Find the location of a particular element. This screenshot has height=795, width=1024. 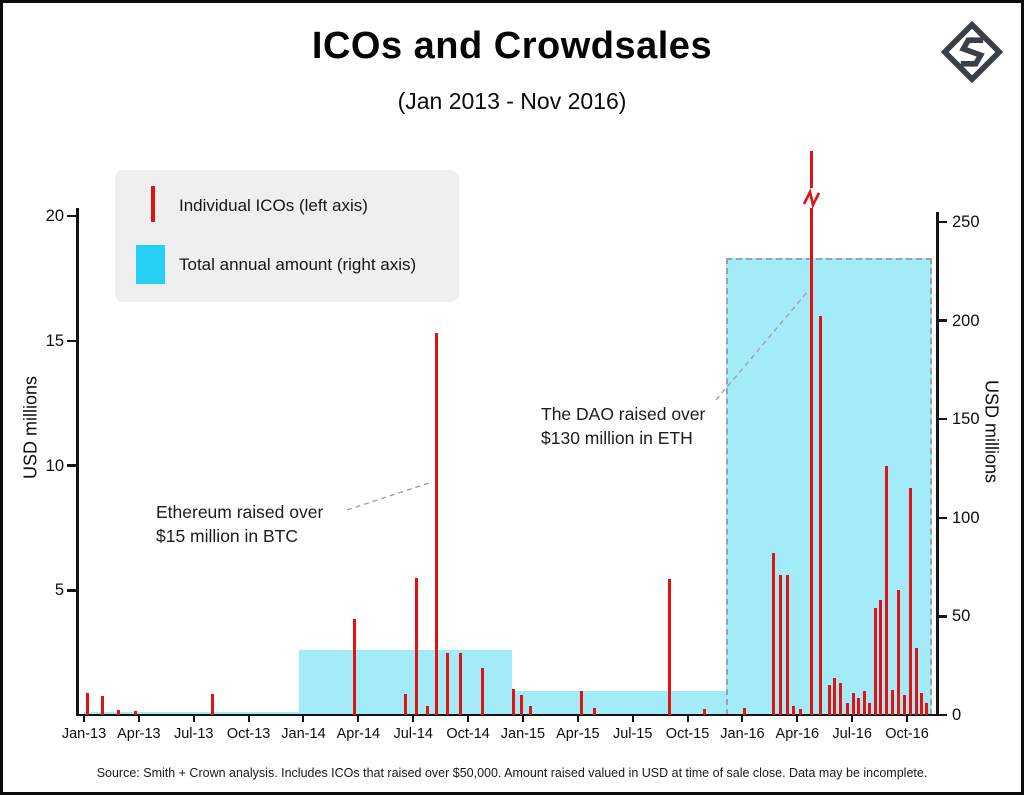

annotation-ethereum: Ethereum raised over $15 million in BTC is located at coordinates (239, 524).